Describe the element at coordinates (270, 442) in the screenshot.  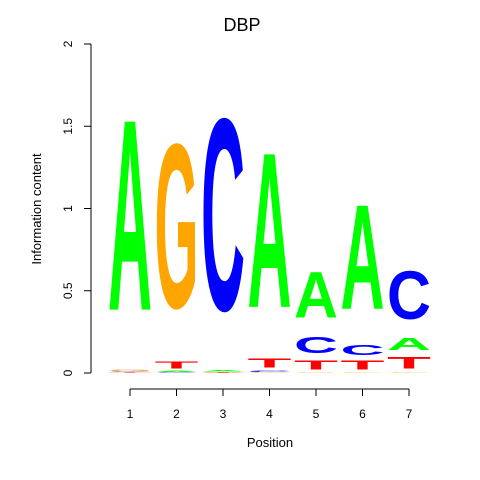
I see `x-axis-label: Position` at that location.